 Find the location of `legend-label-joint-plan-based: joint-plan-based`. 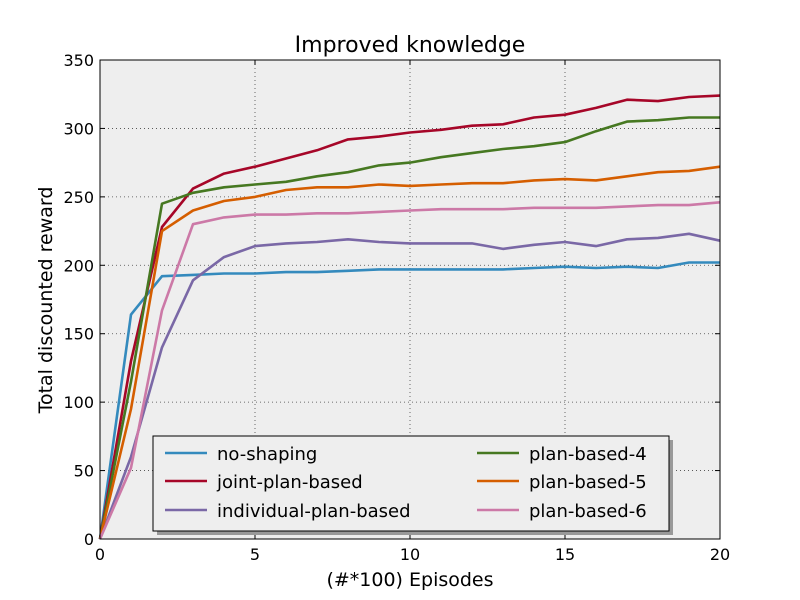

legend-label-joint-plan-based: joint-plan-based is located at coordinates (289, 482).